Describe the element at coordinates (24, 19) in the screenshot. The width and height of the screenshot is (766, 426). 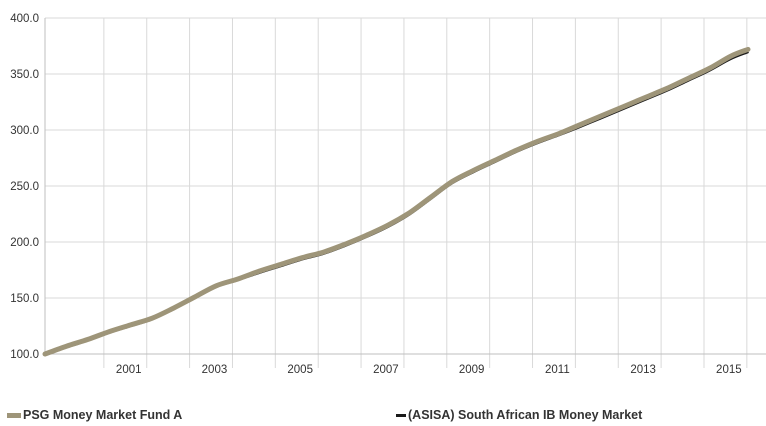
I see `y-tick-label: 400.0` at that location.